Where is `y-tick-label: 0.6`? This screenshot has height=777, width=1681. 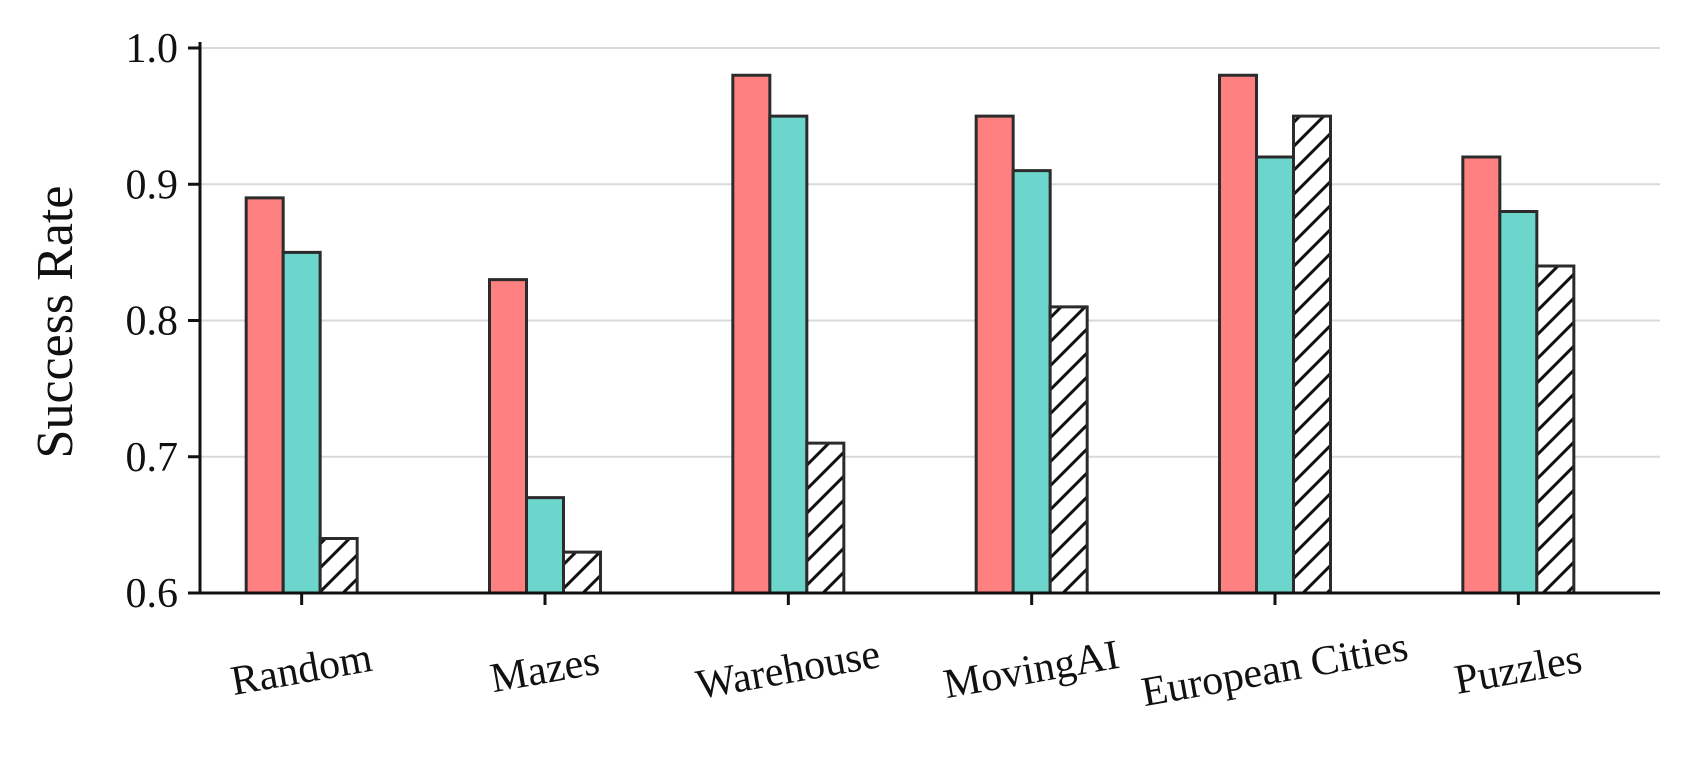
y-tick-label: 0.6 is located at coordinates (152, 594).